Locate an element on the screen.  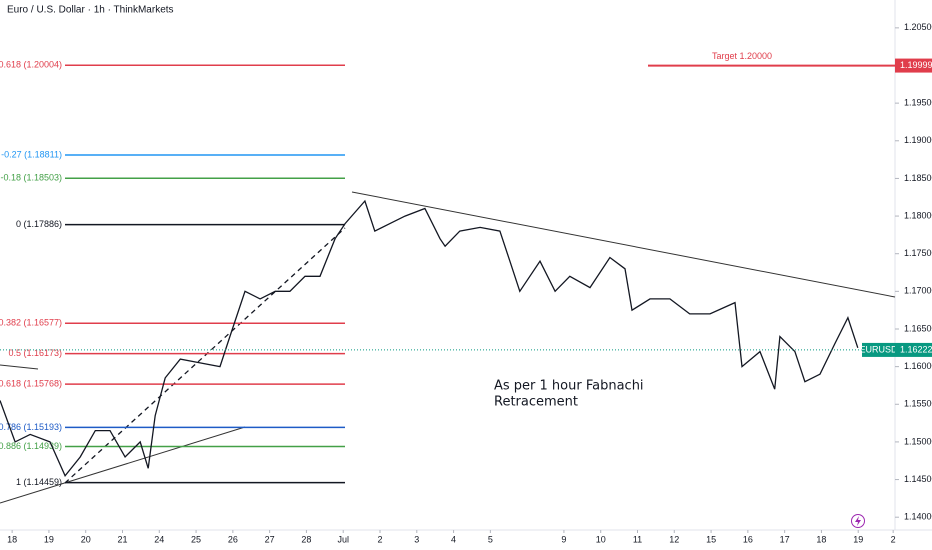
y-tick-label: 1.17000 is located at coordinates (918, 291).